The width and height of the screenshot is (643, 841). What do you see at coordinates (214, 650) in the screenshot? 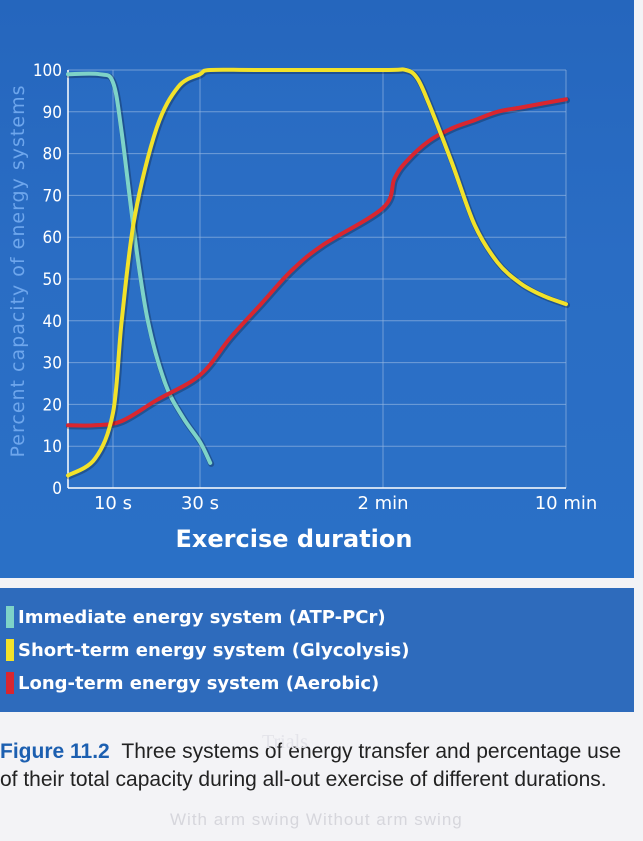
I see `legend-label: Short-term energy system (Glycolysis)` at bounding box center [214, 650].